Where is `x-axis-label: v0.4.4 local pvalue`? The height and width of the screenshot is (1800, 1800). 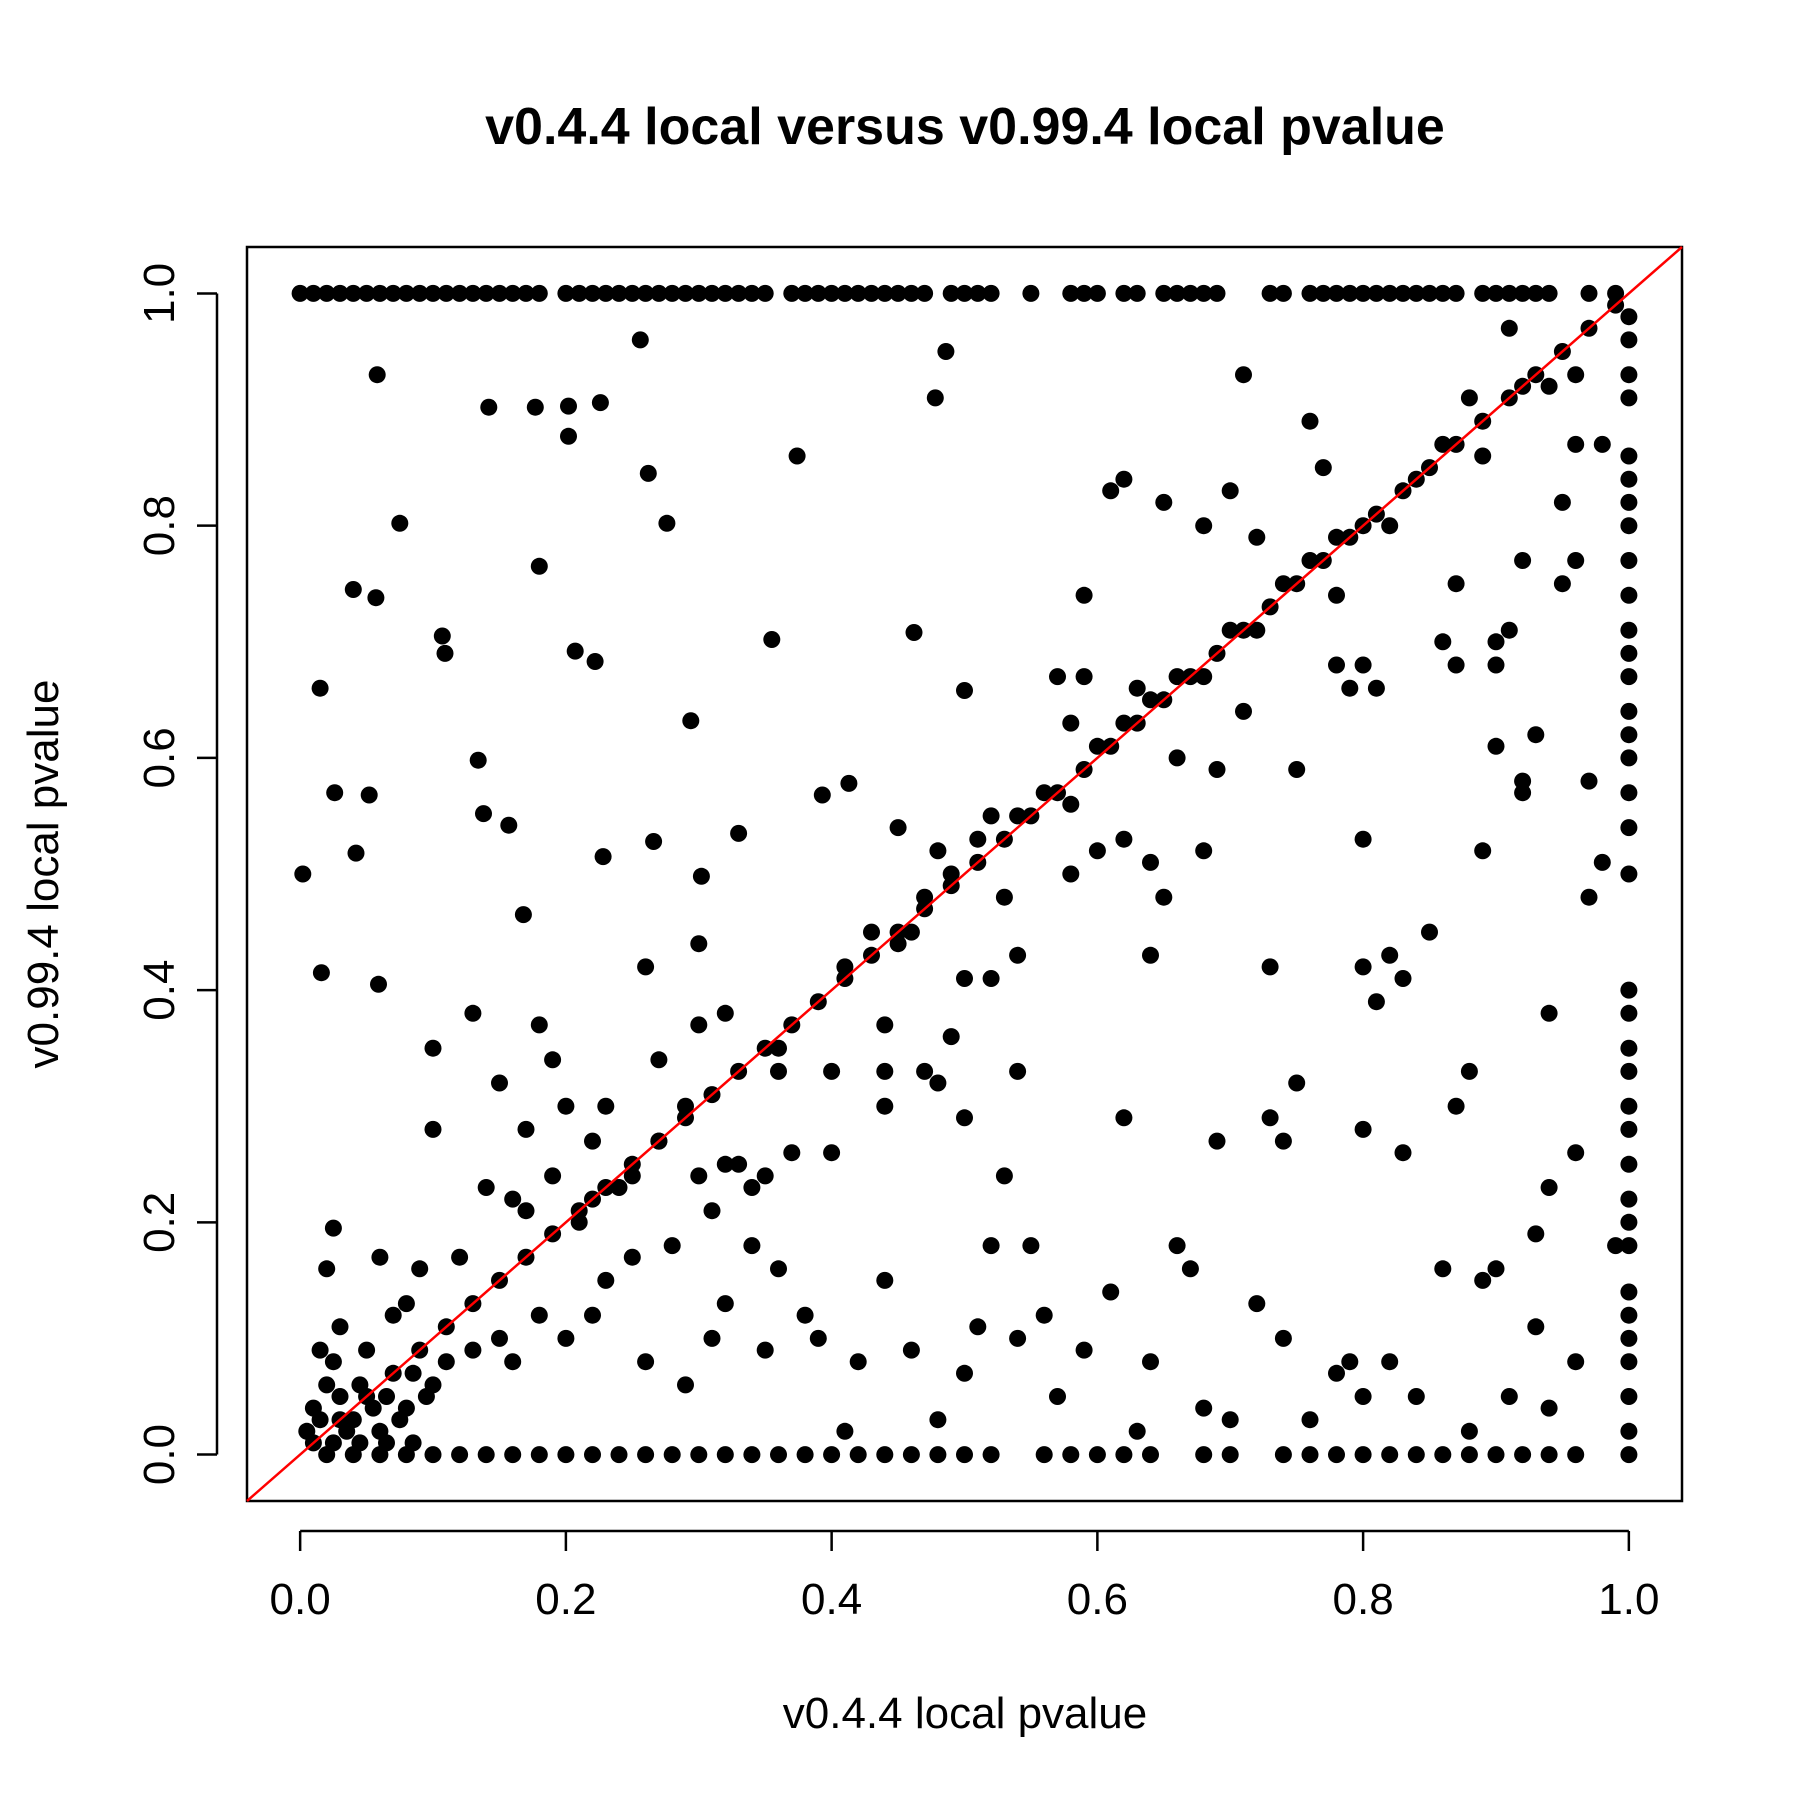 x-axis-label: v0.4.4 local pvalue is located at coordinates (965, 1713).